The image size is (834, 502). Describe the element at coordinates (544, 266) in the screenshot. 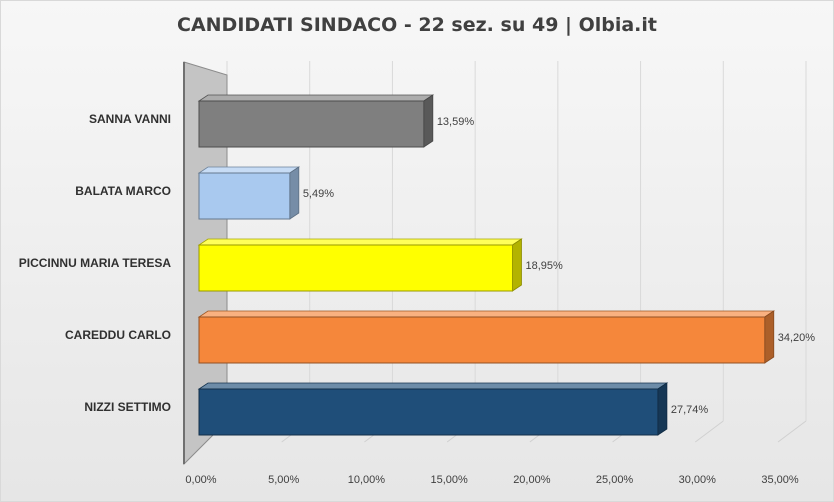

I see `data-label: 18,95%` at that location.